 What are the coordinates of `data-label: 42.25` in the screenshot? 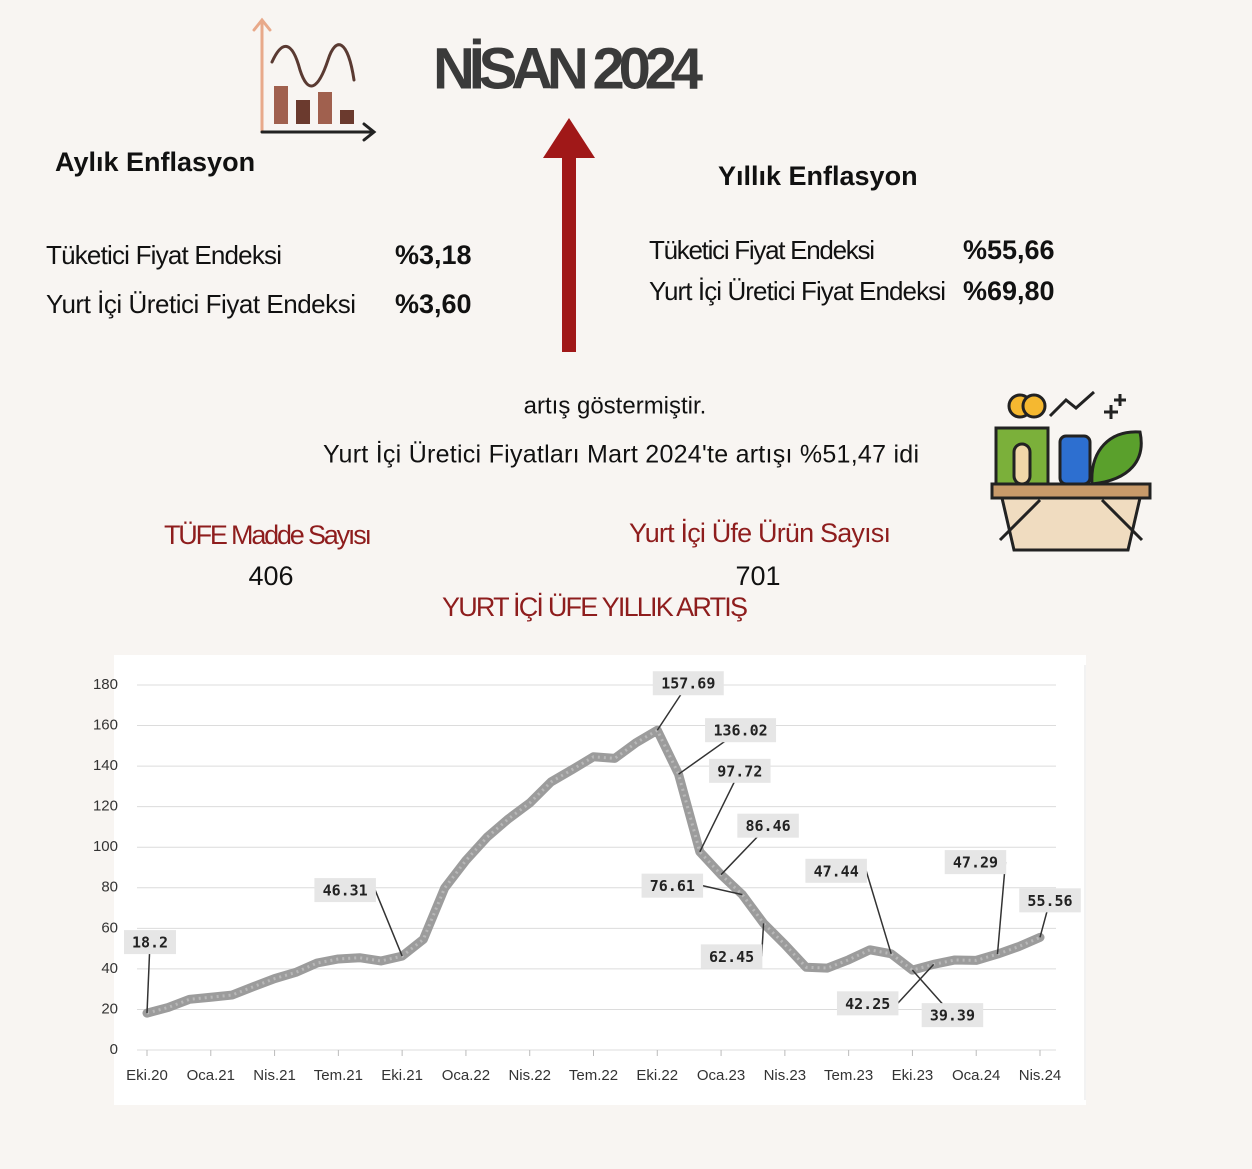 It's located at (867, 1004).